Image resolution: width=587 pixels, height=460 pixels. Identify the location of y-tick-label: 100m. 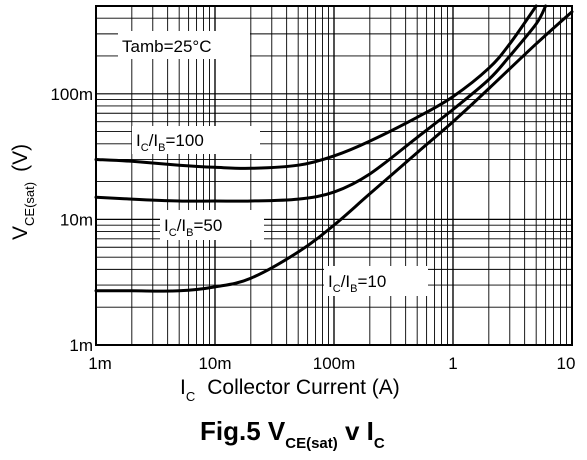
(71, 94).